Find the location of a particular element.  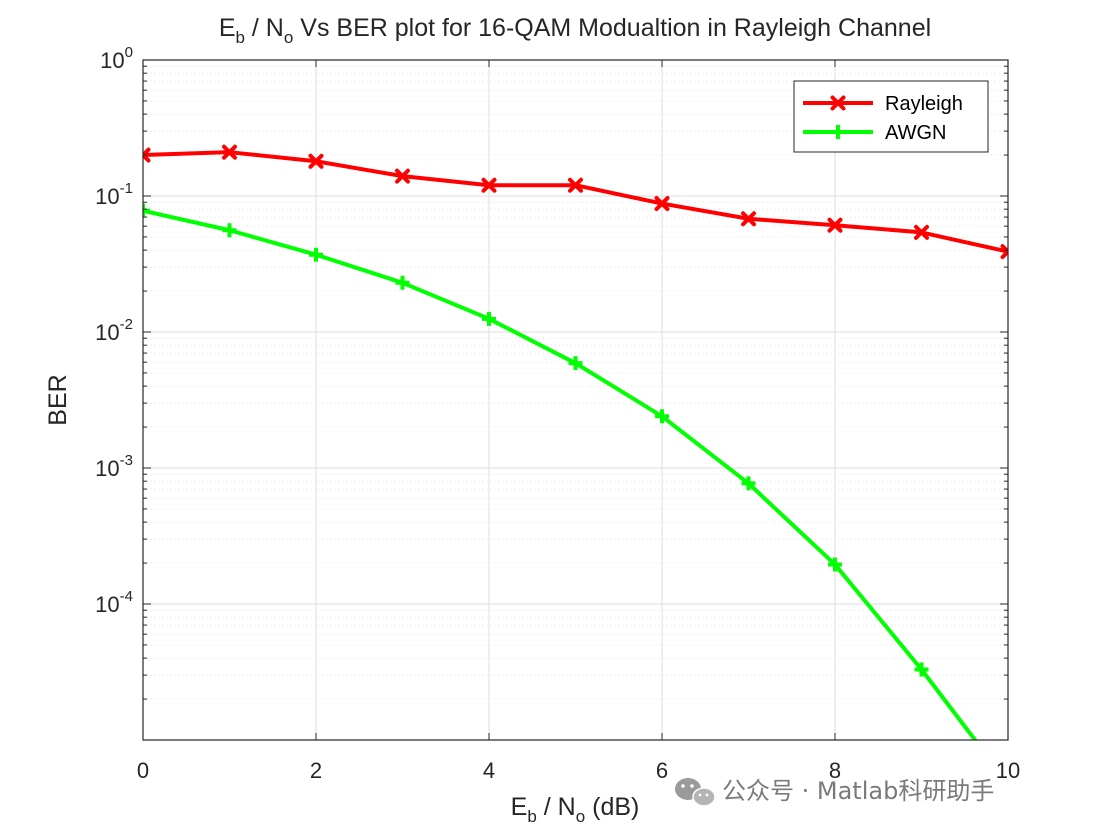

xlabel-part: b is located at coordinates (531, 816).